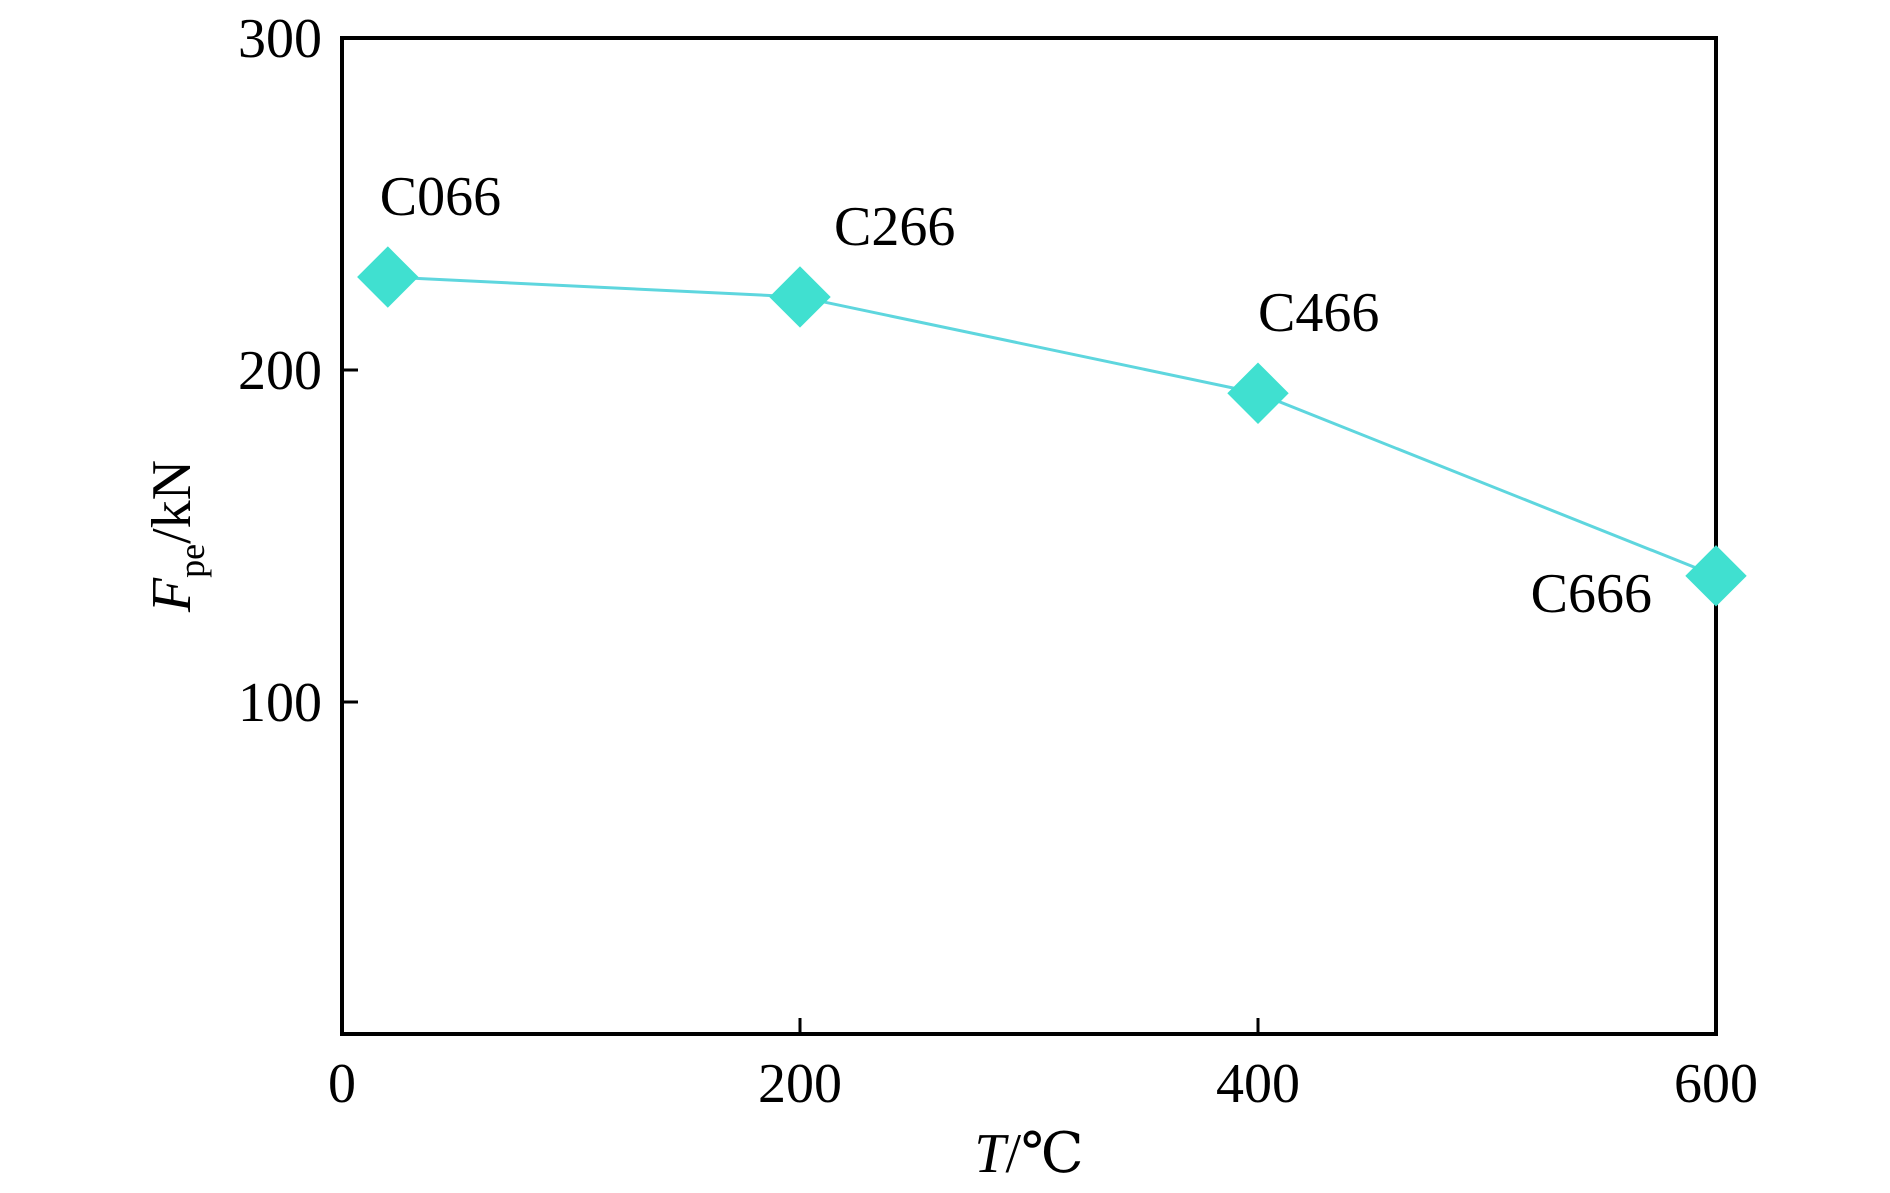 This screenshot has height=1193, width=1890. What do you see at coordinates (342, 1084) in the screenshot?
I see `x-tick-label: 0` at bounding box center [342, 1084].